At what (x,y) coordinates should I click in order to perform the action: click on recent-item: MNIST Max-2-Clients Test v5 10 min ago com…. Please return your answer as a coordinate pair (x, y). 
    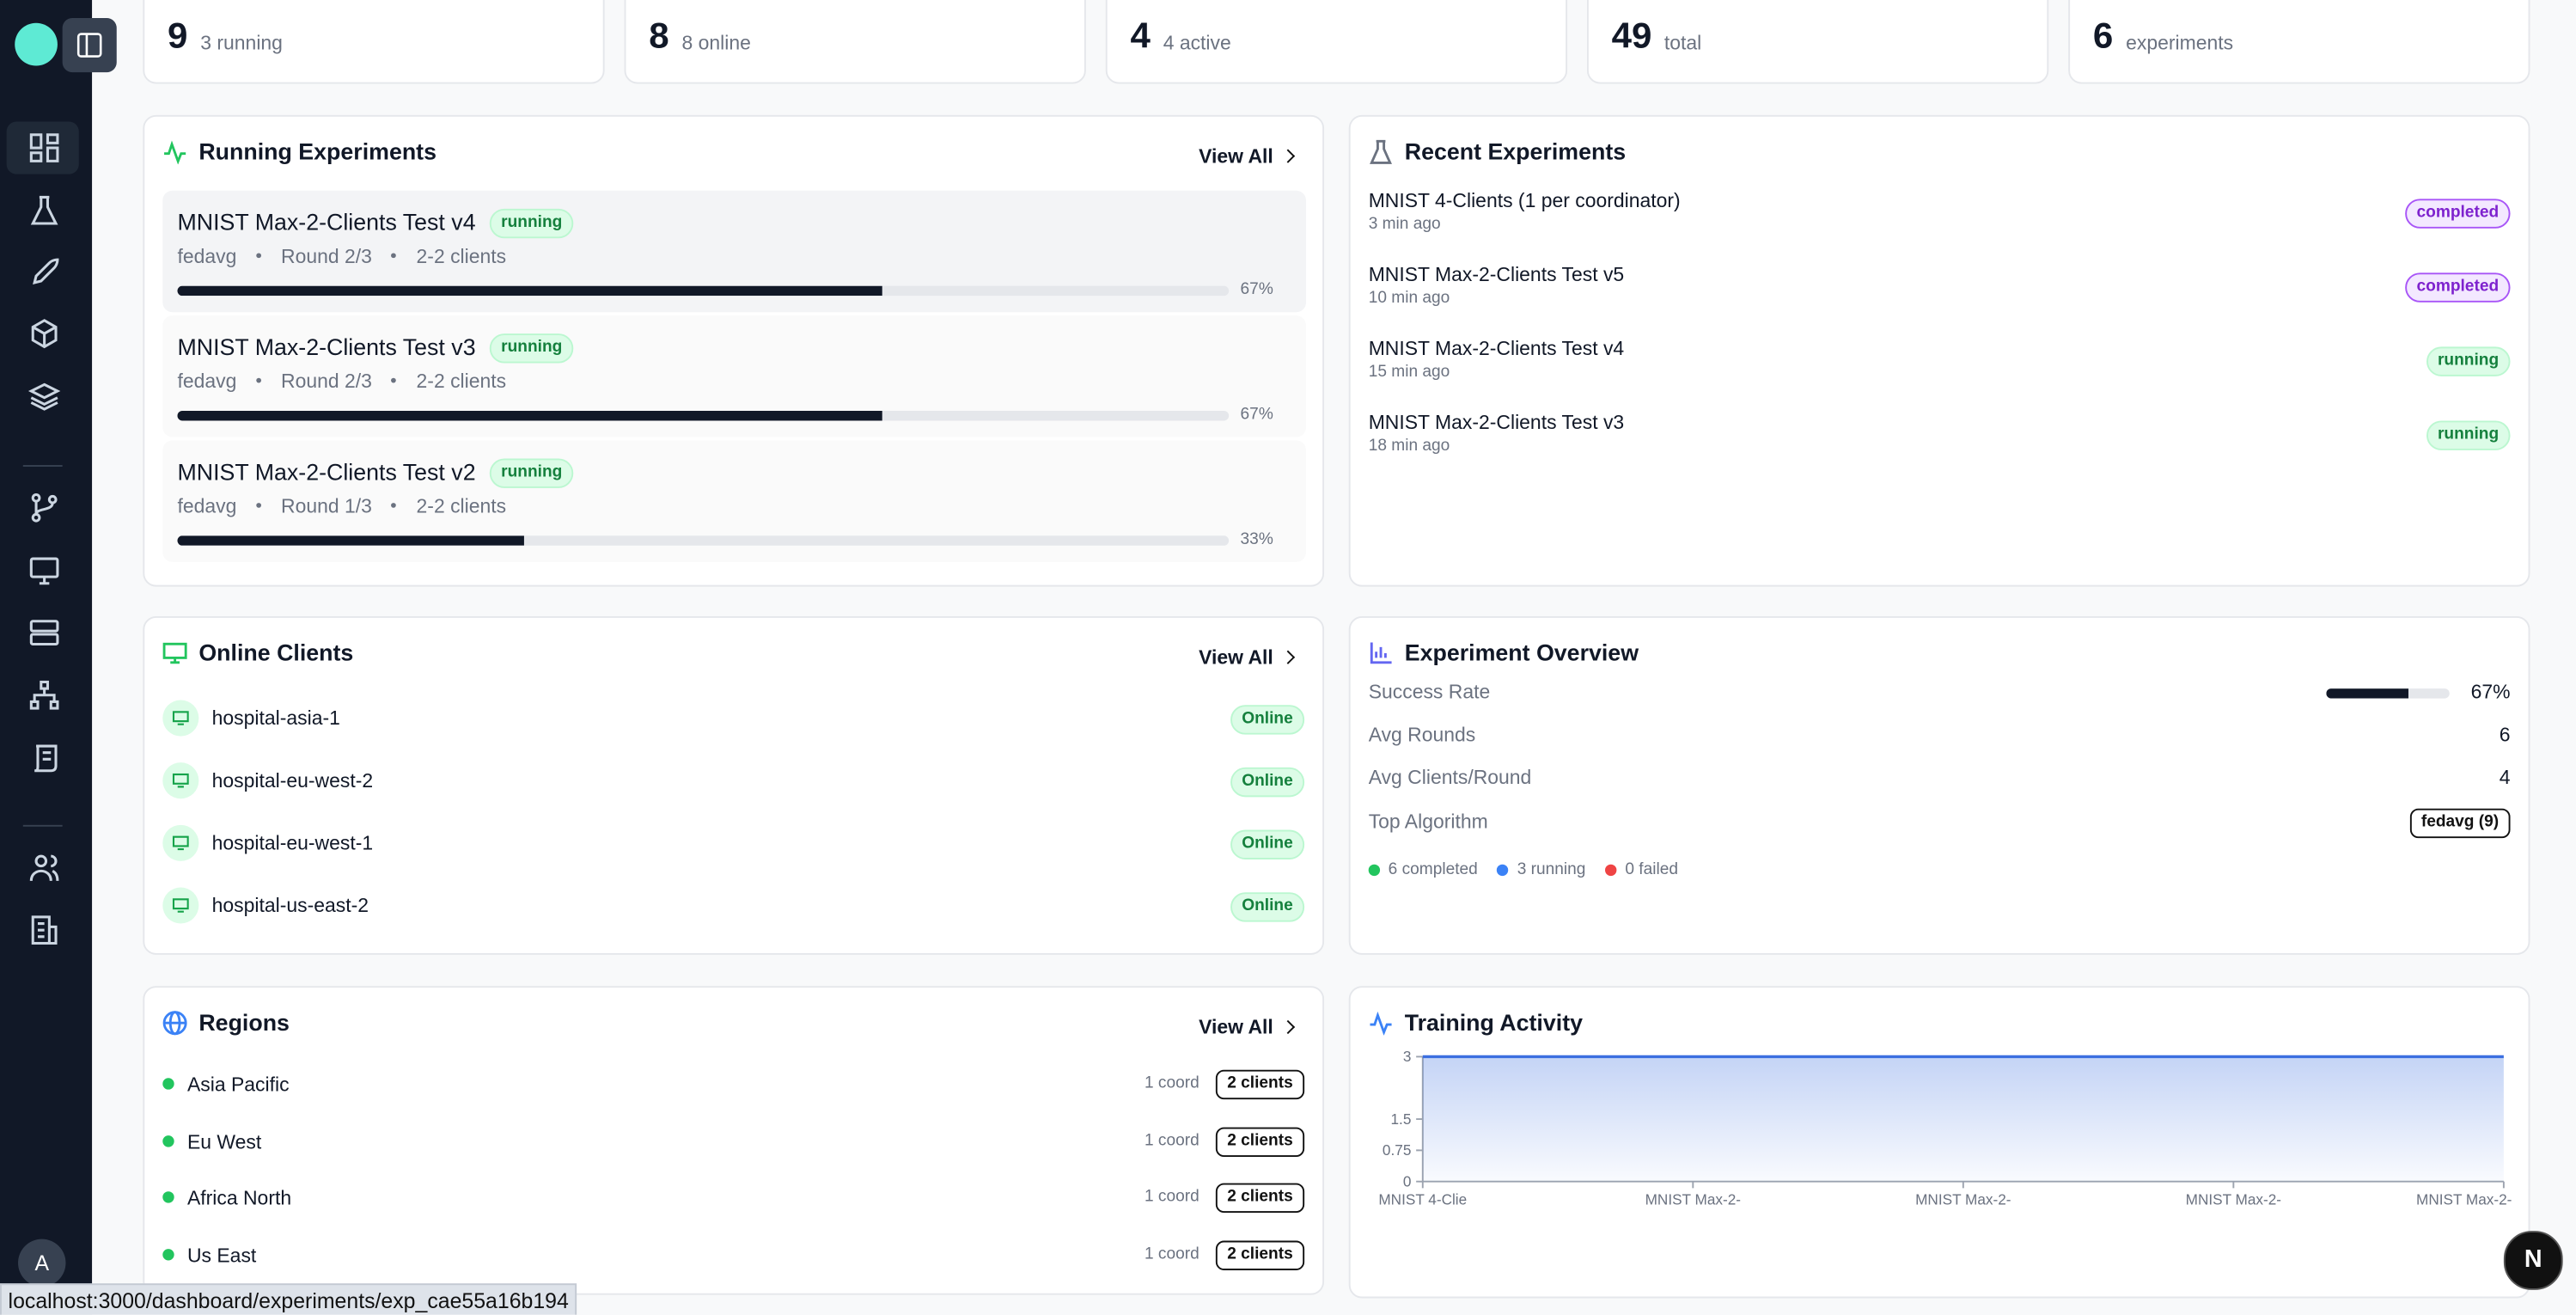
    Looking at the image, I should click on (1940, 295).